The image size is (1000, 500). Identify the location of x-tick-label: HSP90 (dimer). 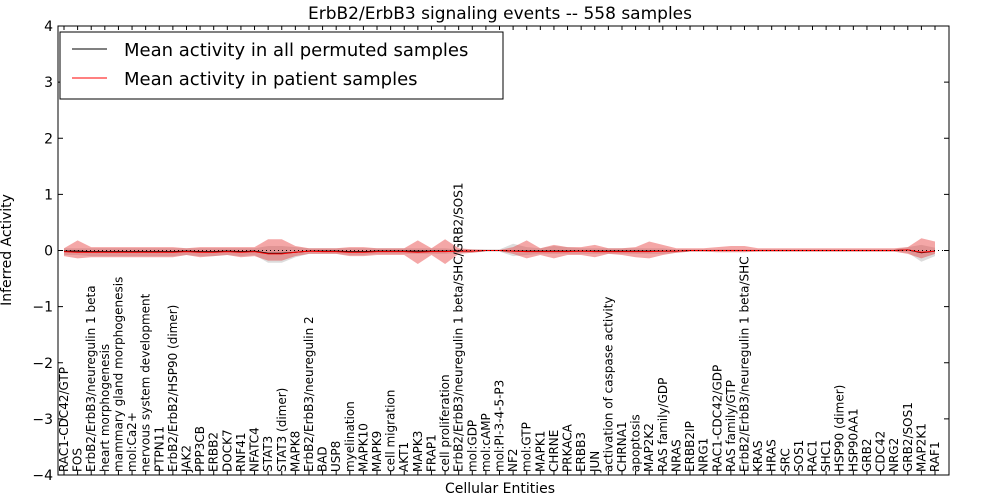
(840, 428).